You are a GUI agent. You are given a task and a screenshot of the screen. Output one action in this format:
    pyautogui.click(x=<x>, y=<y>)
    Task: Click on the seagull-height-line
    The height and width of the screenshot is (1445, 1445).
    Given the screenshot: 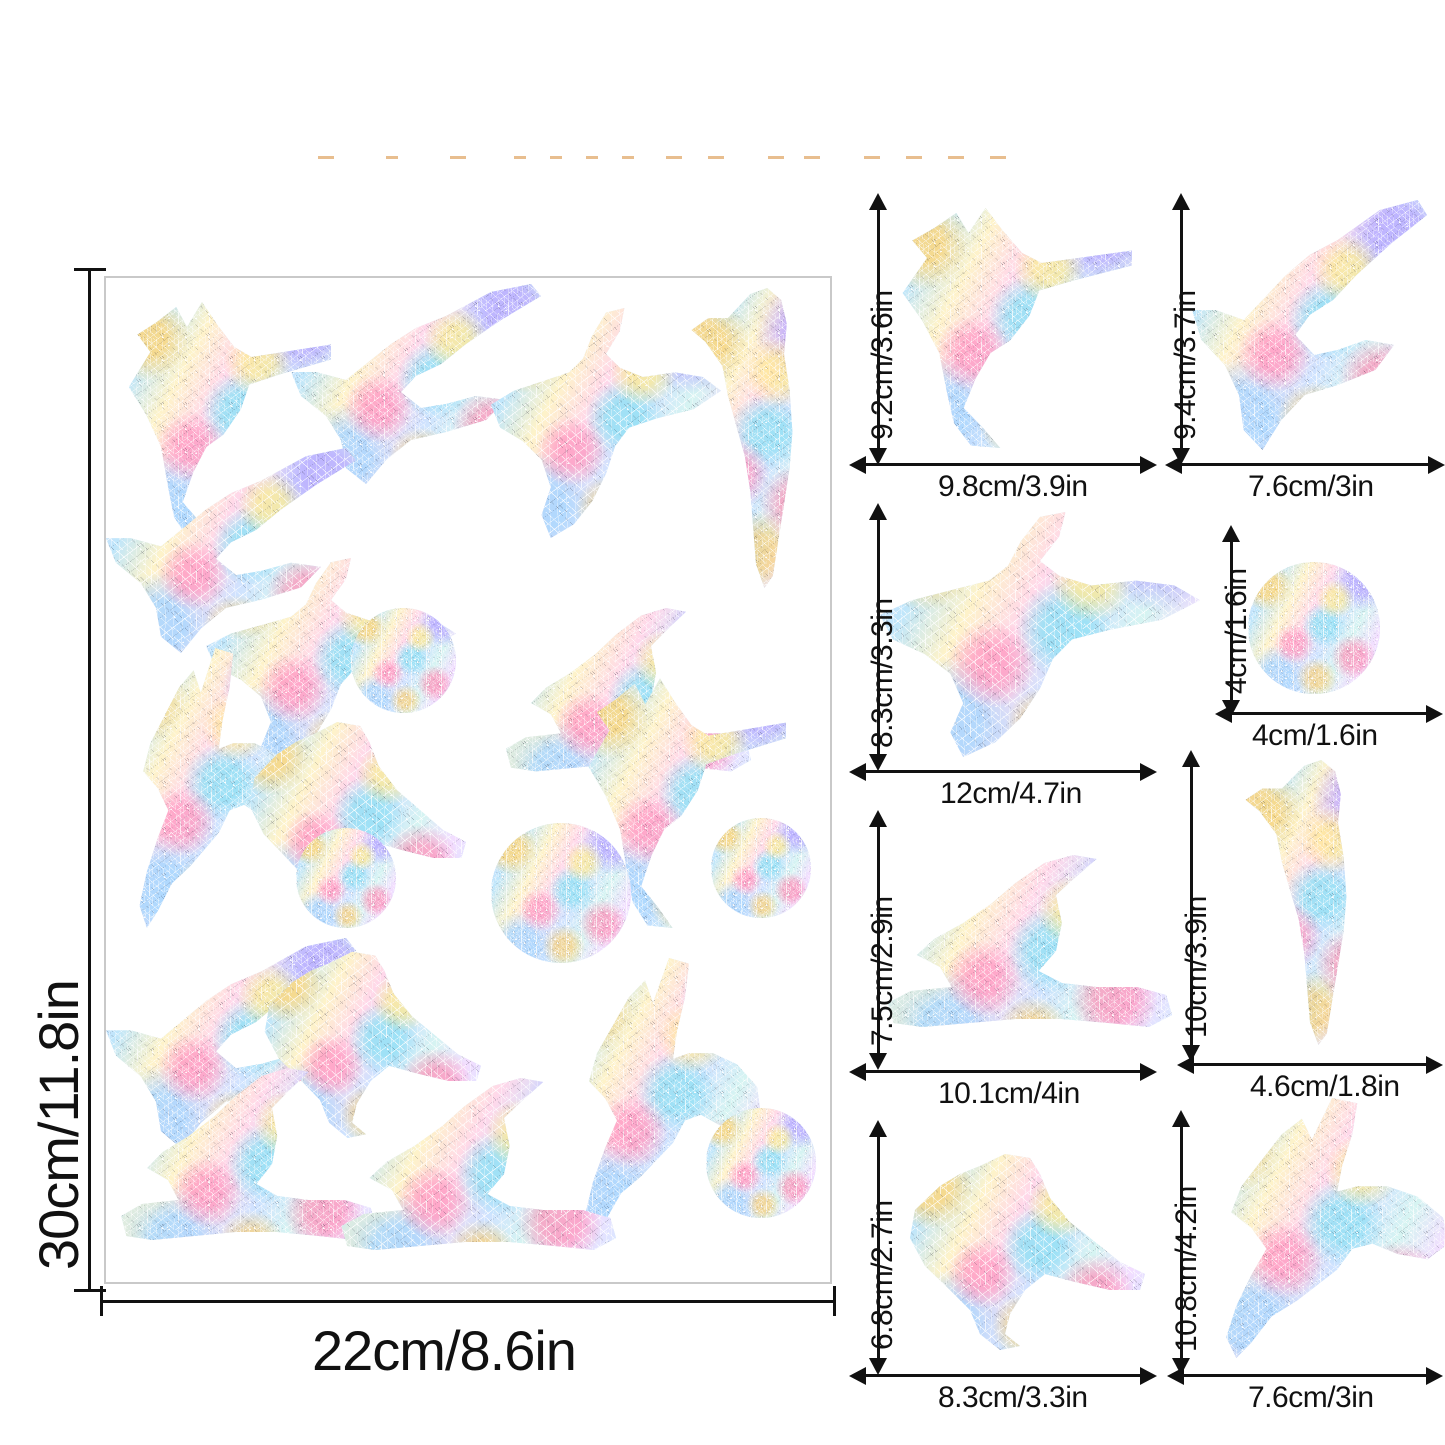 What is the action you would take?
    pyautogui.click(x=1181, y=329)
    